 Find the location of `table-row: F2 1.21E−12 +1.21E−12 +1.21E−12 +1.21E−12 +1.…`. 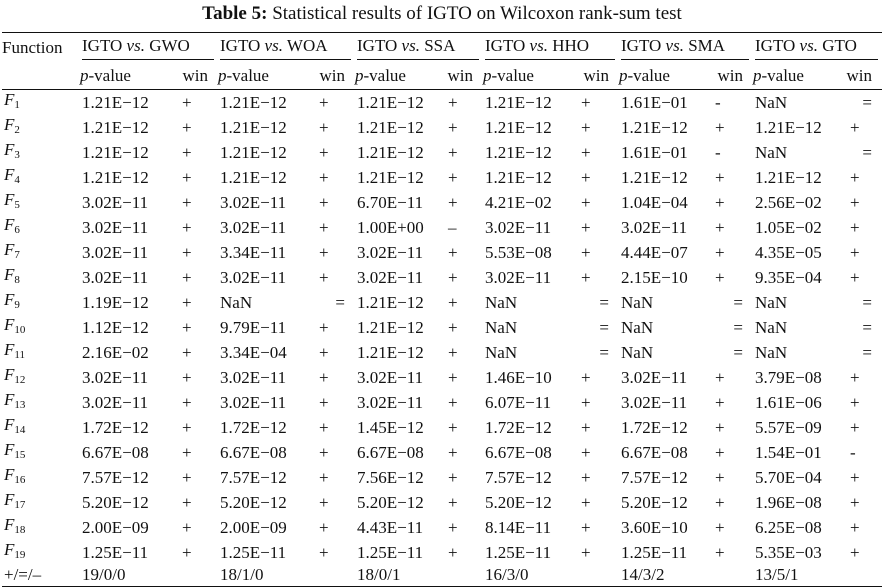

table-row: F2 1.21E−12 +1.21E−12 +1.21E−12 +1.21E−12 +1.… is located at coordinates (442, 127).